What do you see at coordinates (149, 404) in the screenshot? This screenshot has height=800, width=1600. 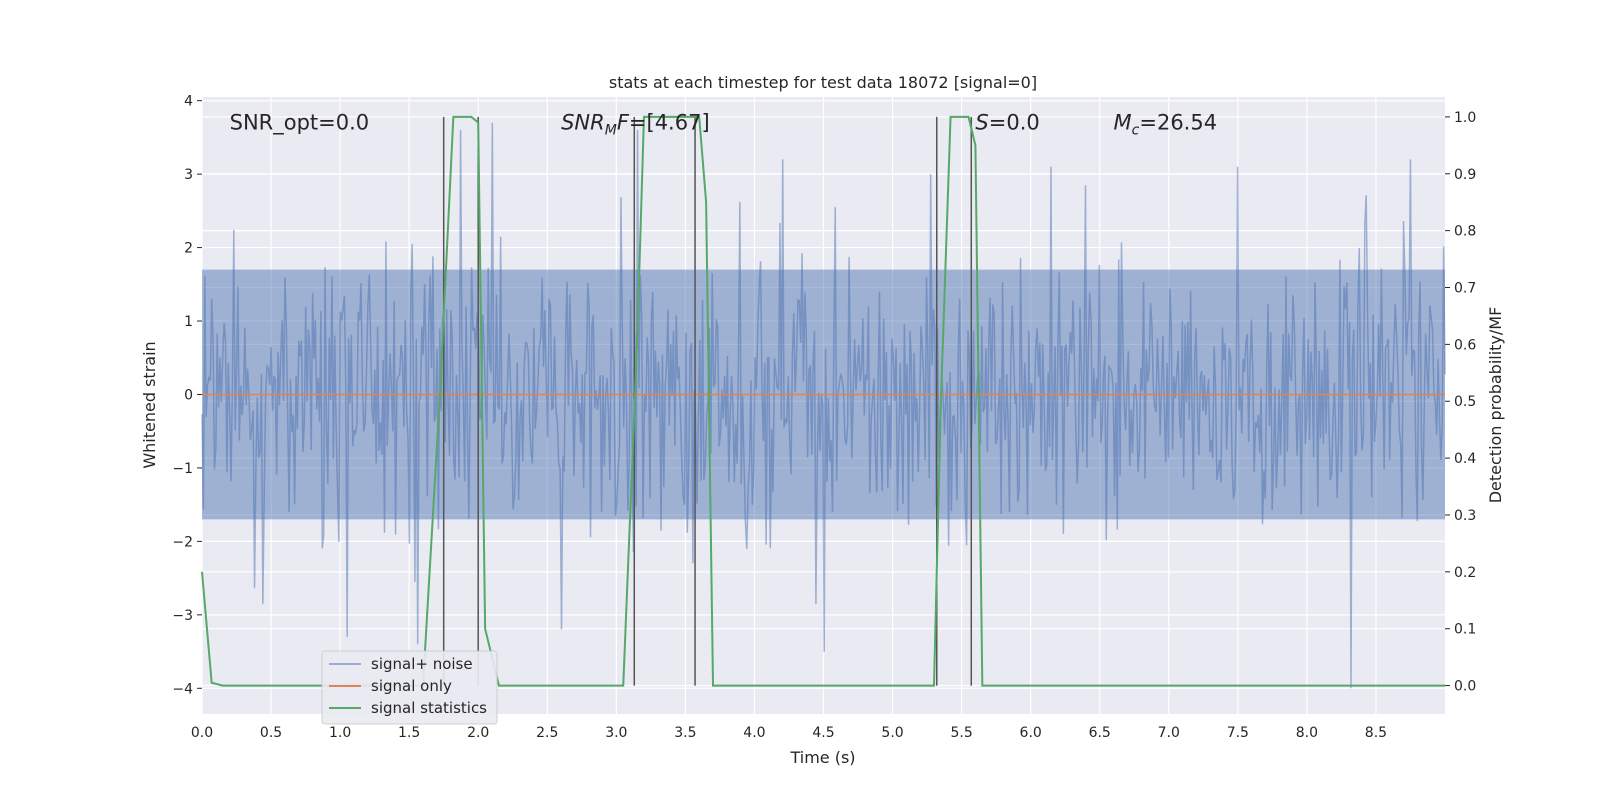 I see `y-axis-label: Whitened strain` at bounding box center [149, 404].